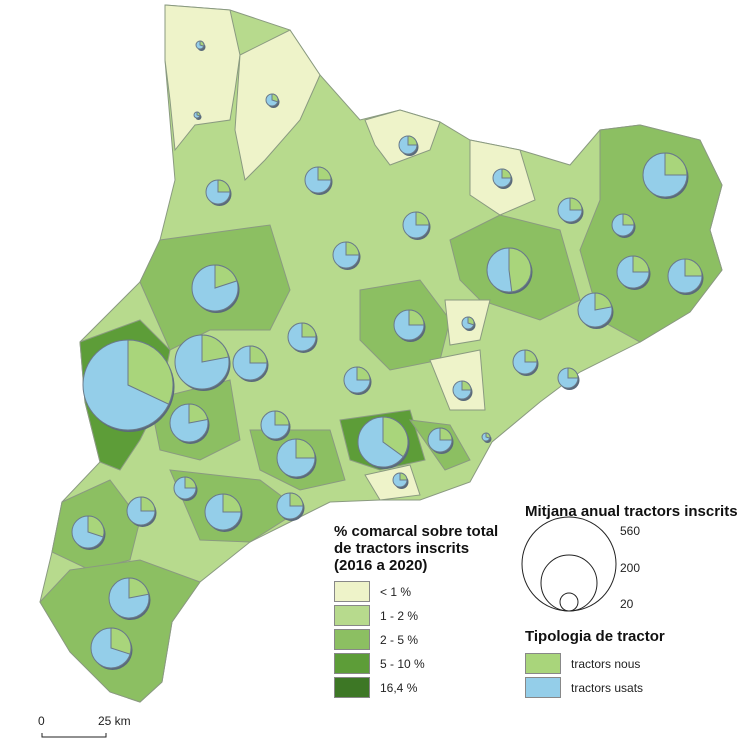 The height and width of the screenshot is (754, 750). What do you see at coordinates (595, 636) in the screenshot?
I see `type-legend-title: Tipologia de tractor` at bounding box center [595, 636].